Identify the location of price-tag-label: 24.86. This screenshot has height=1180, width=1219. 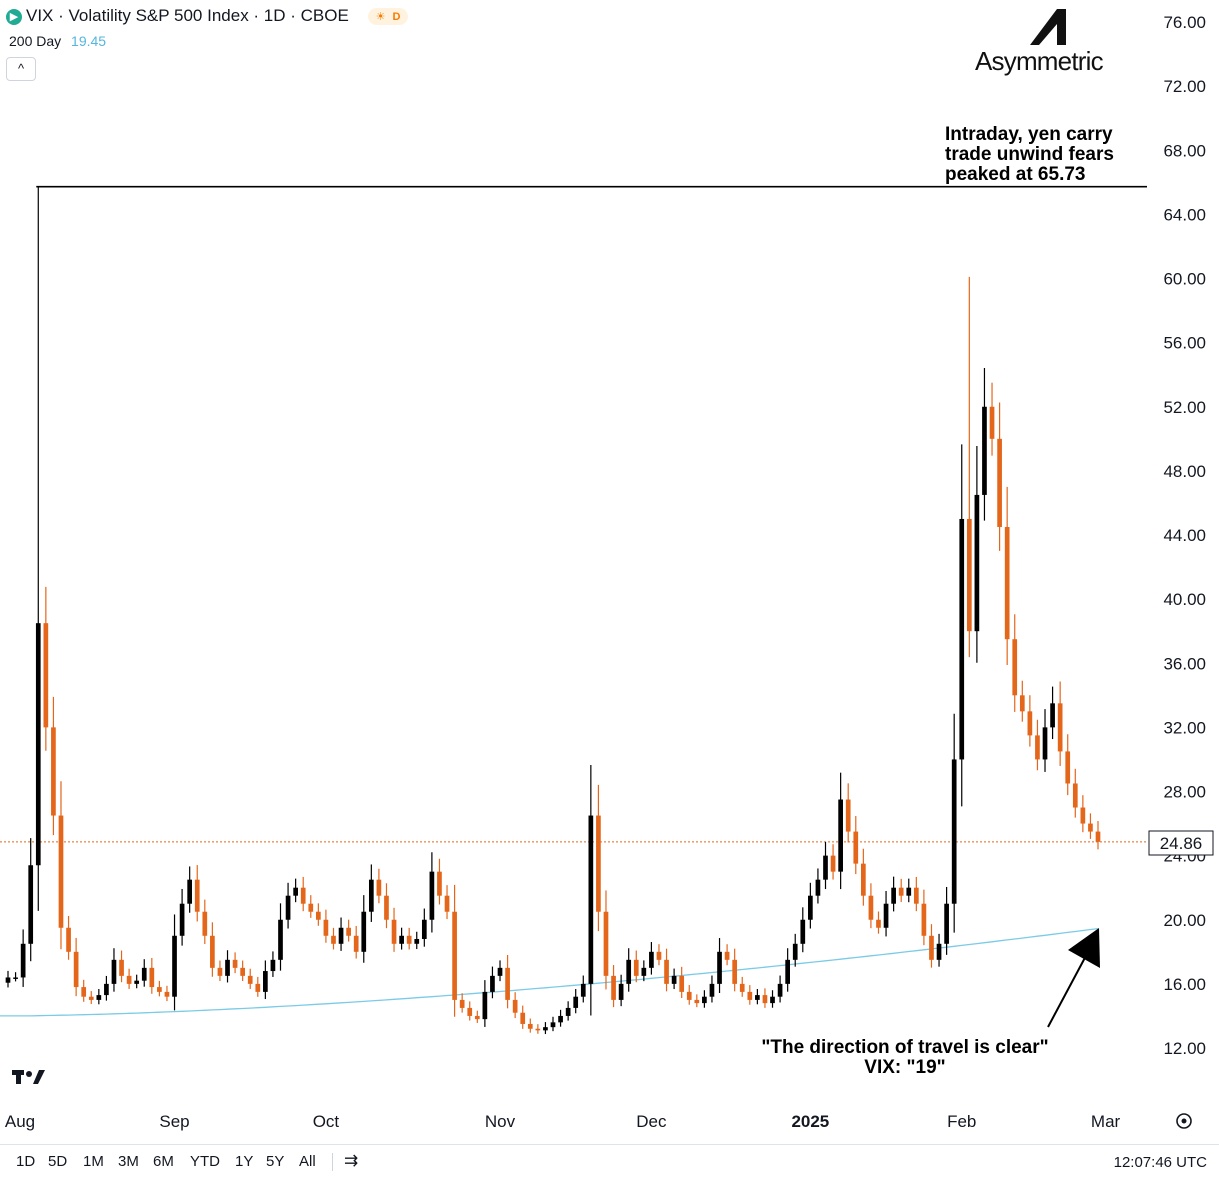
(1181, 843).